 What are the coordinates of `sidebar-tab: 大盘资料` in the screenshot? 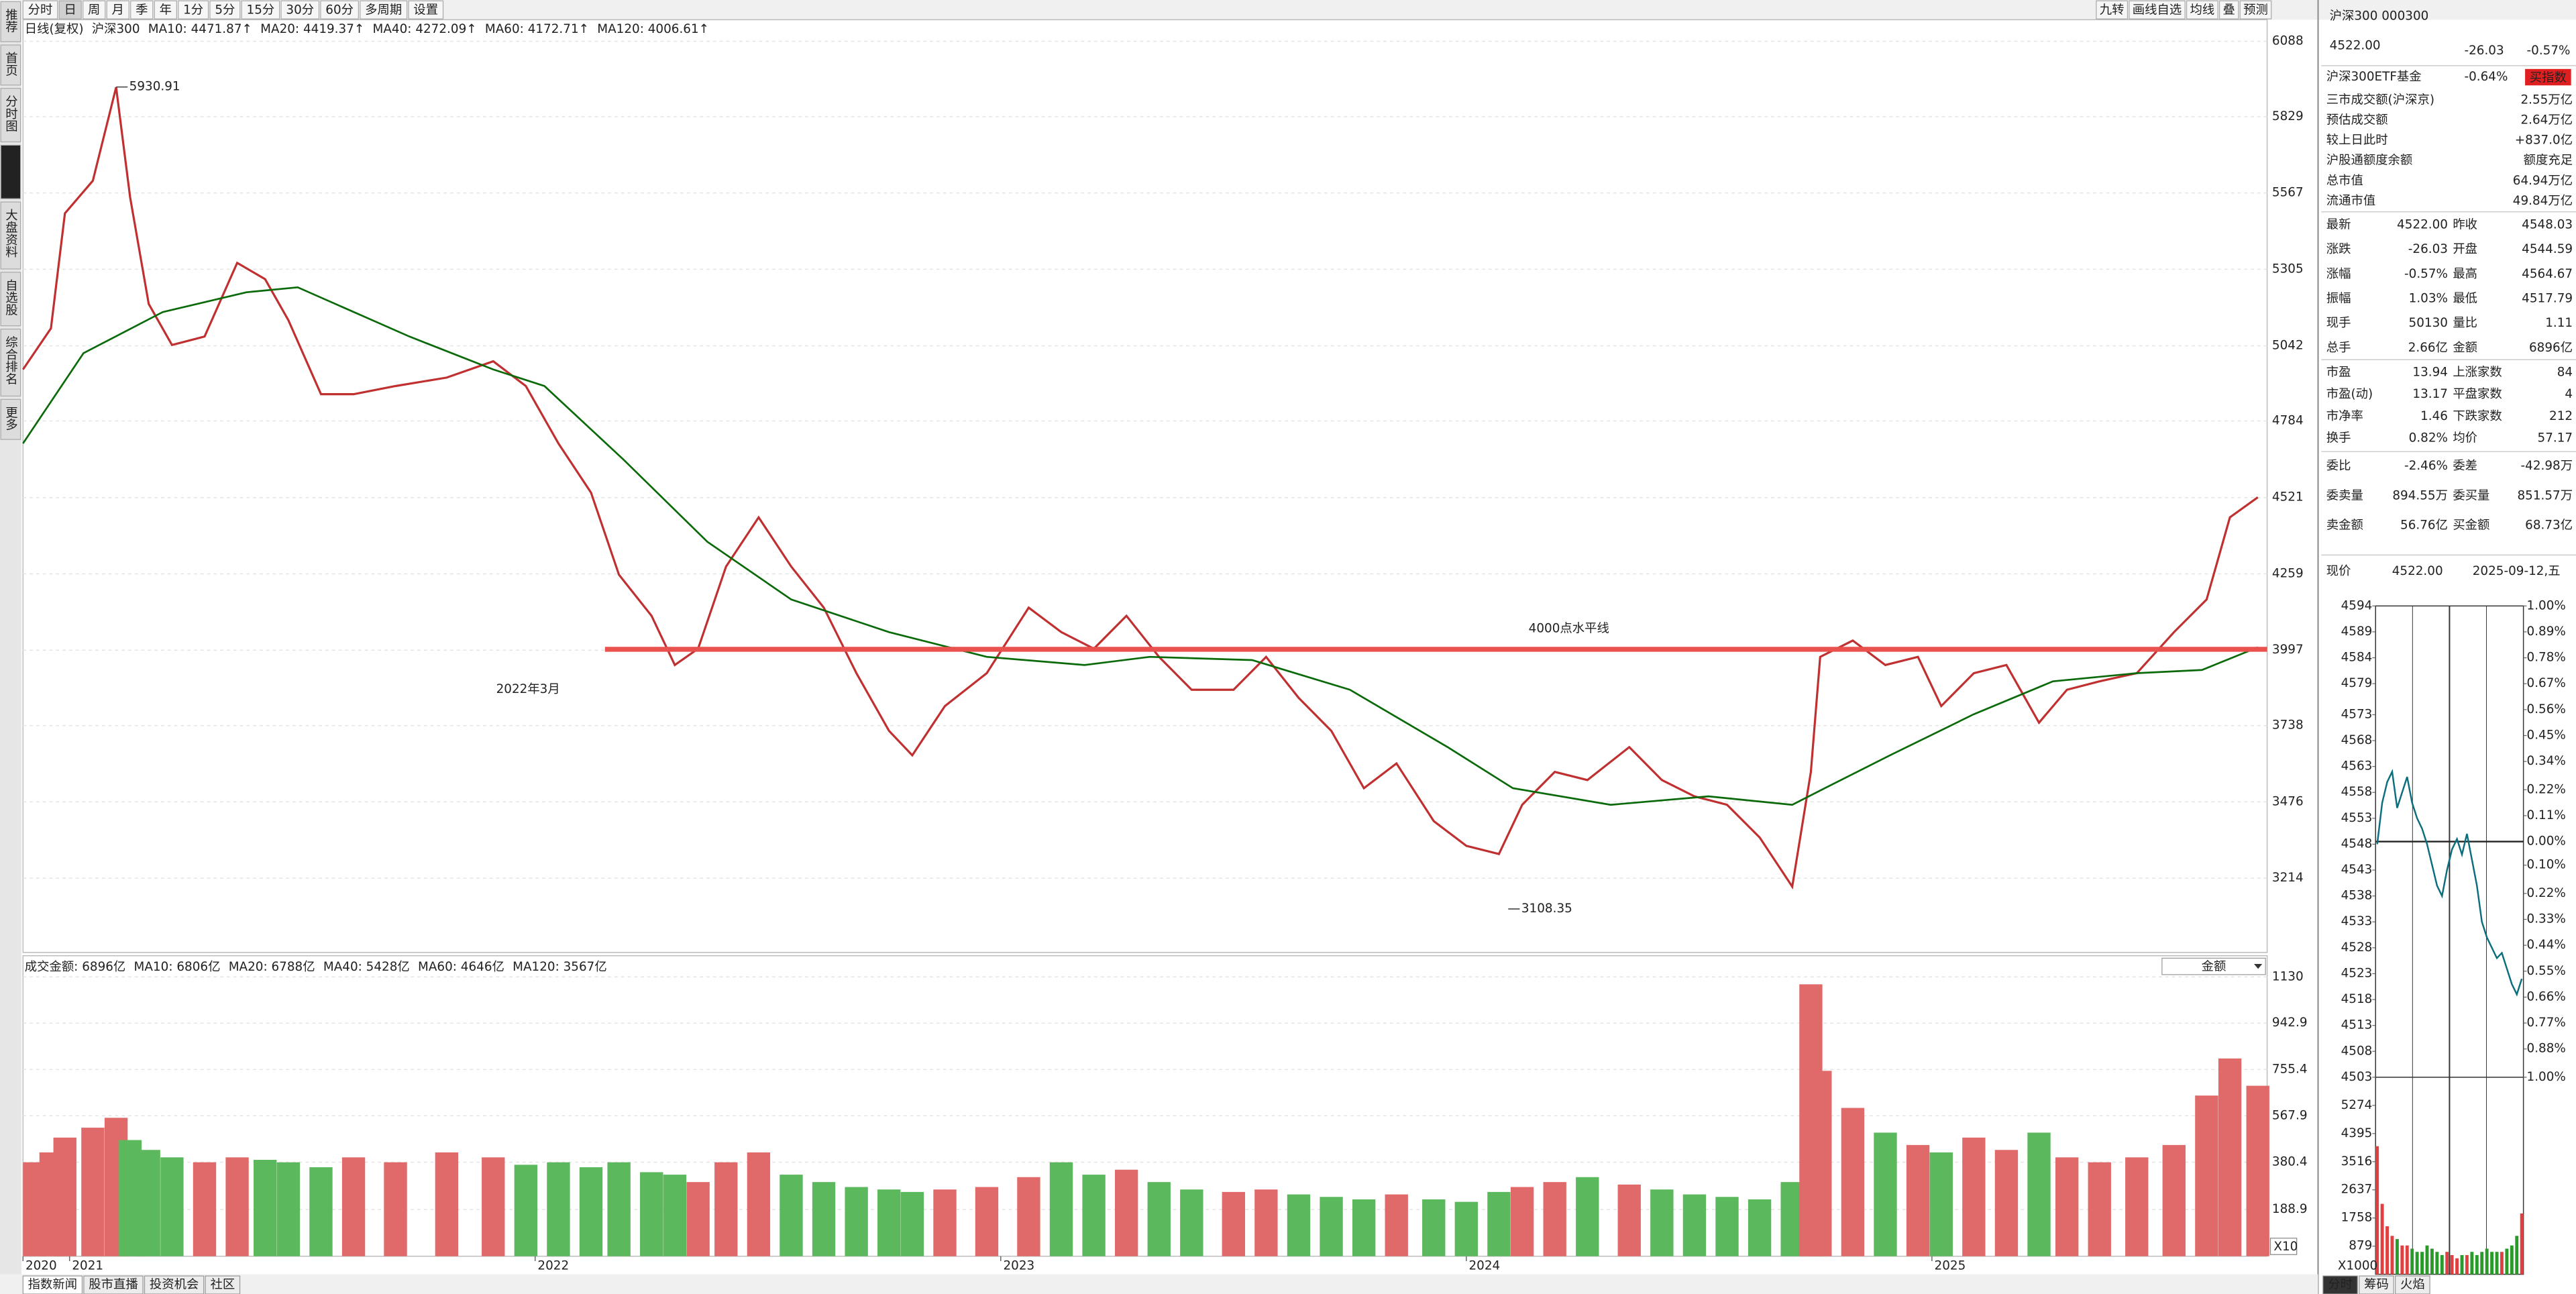 It's located at (10, 233).